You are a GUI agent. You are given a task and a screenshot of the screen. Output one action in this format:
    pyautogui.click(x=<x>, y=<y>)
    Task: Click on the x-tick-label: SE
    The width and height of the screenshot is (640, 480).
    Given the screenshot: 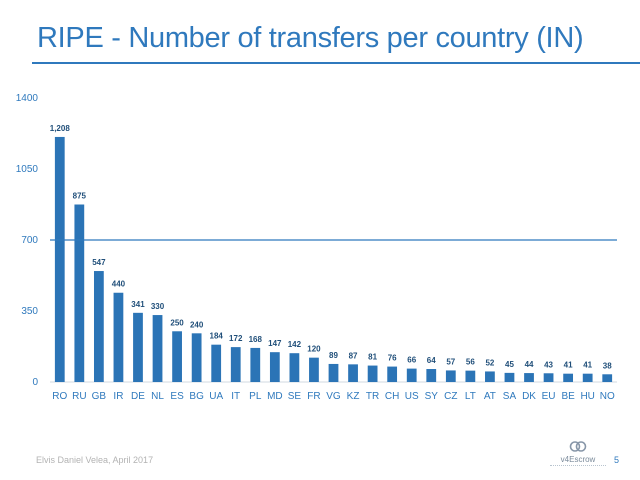 What is the action you would take?
    pyautogui.click(x=295, y=396)
    